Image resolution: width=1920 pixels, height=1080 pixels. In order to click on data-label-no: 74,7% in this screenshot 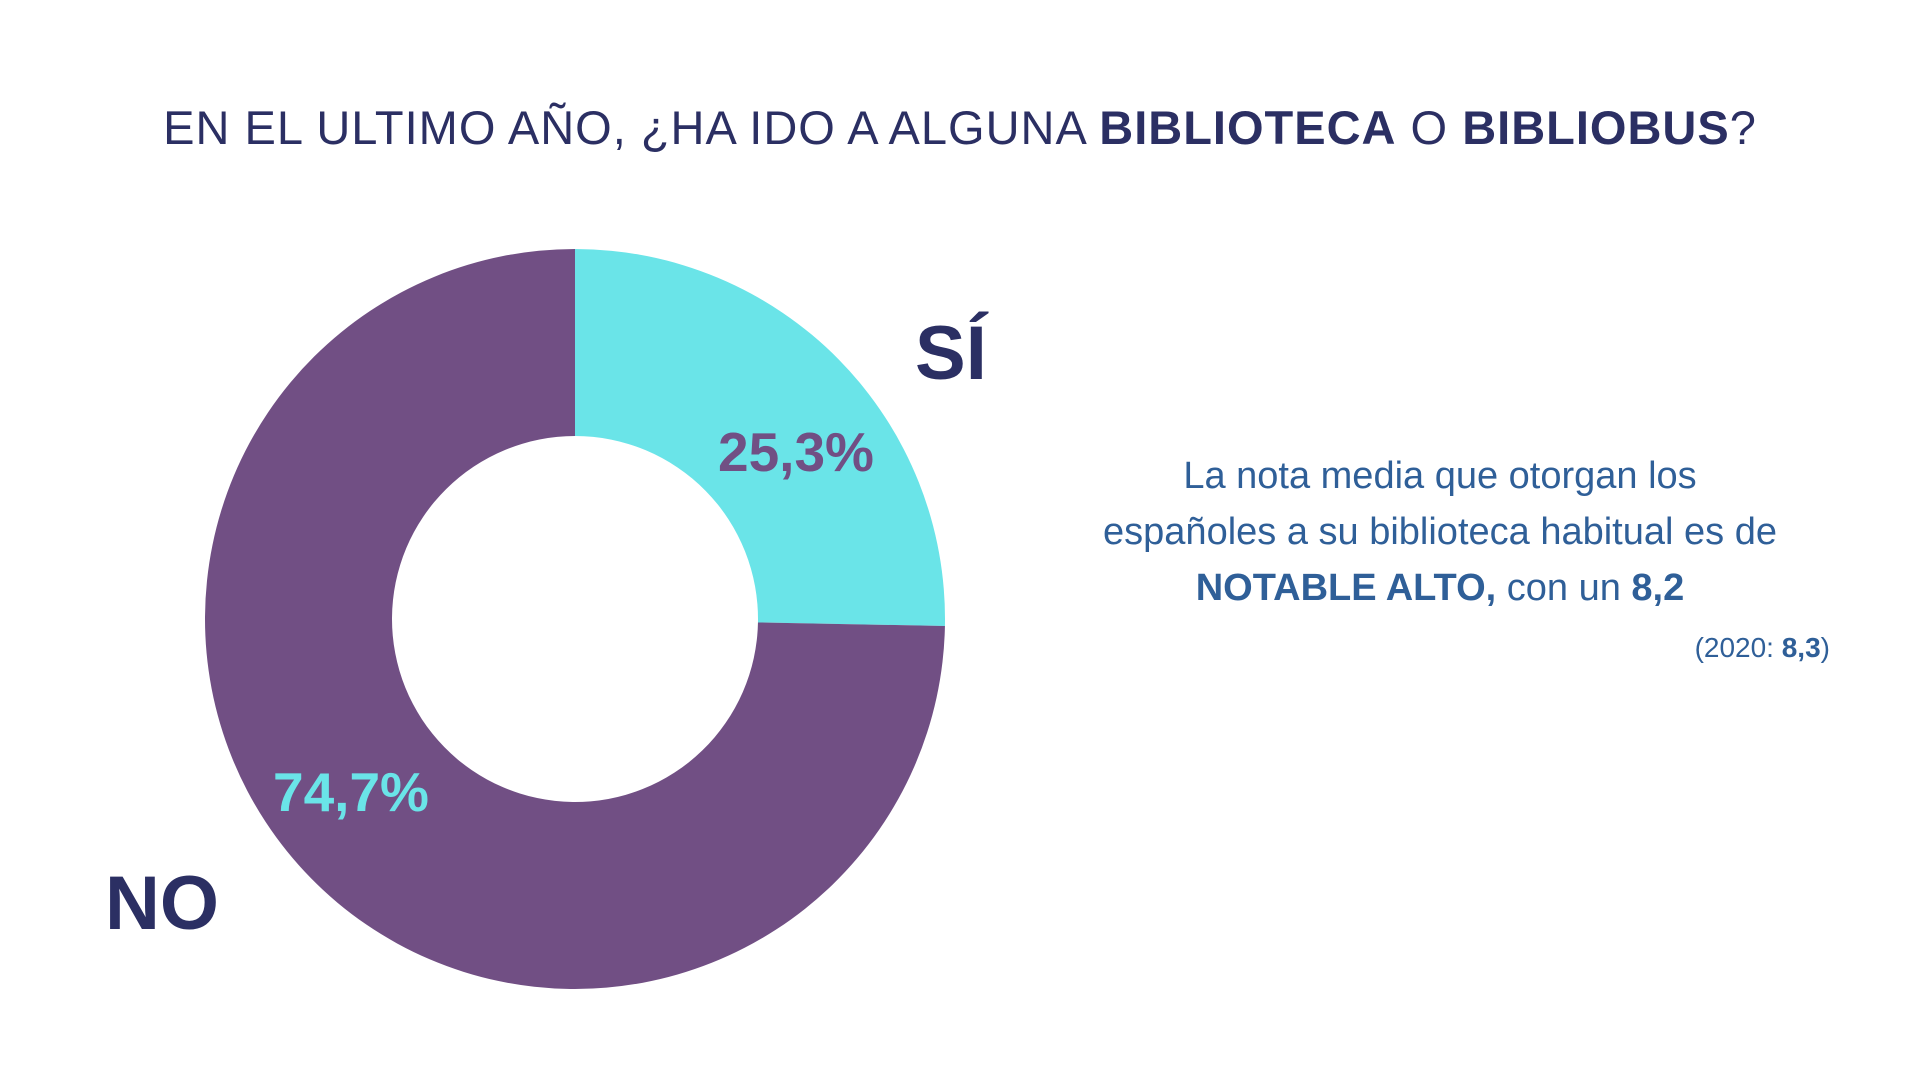, I will do `click(351, 792)`.